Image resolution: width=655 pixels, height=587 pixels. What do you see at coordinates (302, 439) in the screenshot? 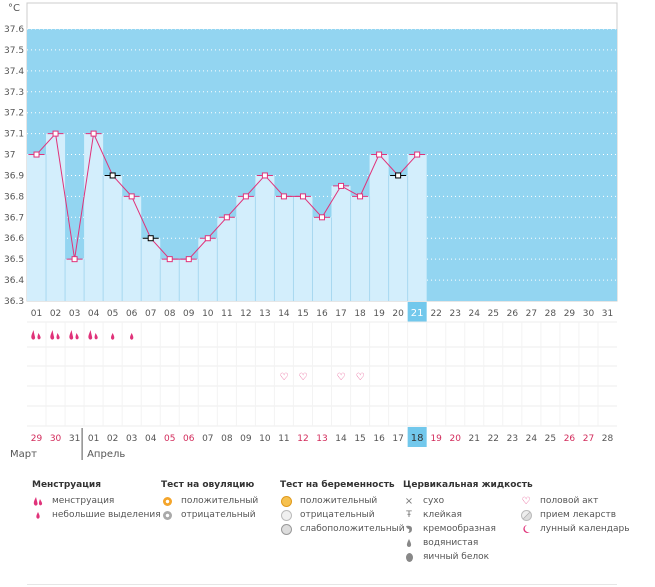
I see `calendar-date-label: 12` at bounding box center [302, 439].